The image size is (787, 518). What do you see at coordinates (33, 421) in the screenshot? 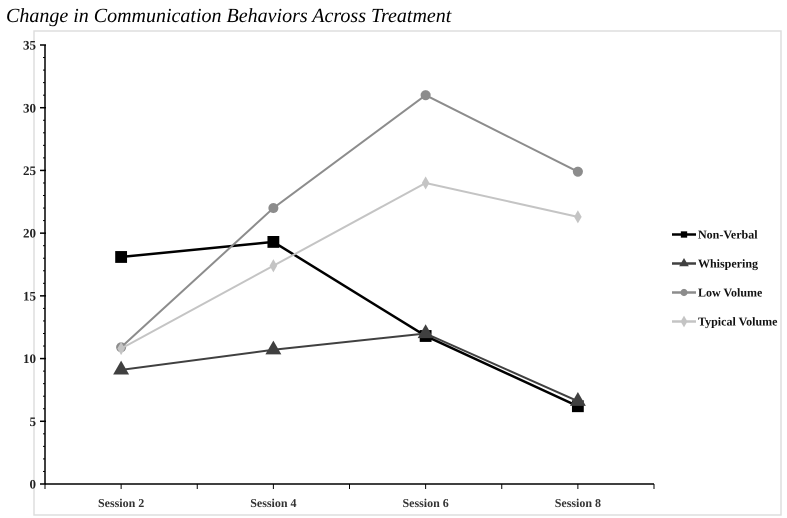
I see `y-tick-label: 5` at bounding box center [33, 421].